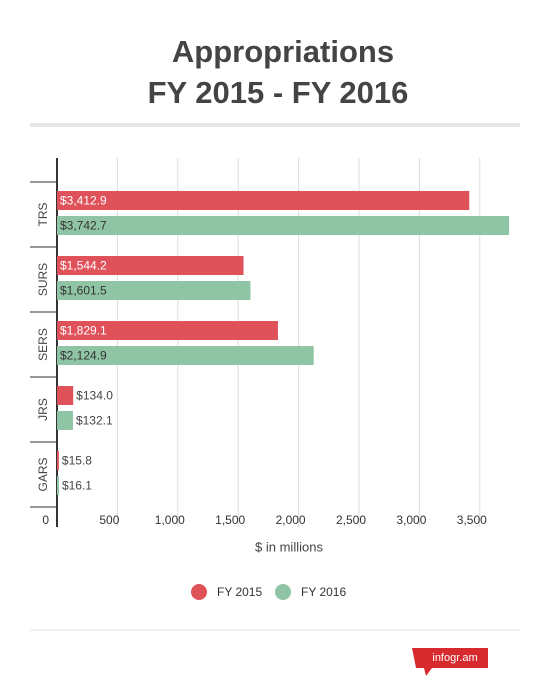 This screenshot has width=550, height=692. Describe the element at coordinates (43, 344) in the screenshot. I see `y-tick-label: SERS` at that location.